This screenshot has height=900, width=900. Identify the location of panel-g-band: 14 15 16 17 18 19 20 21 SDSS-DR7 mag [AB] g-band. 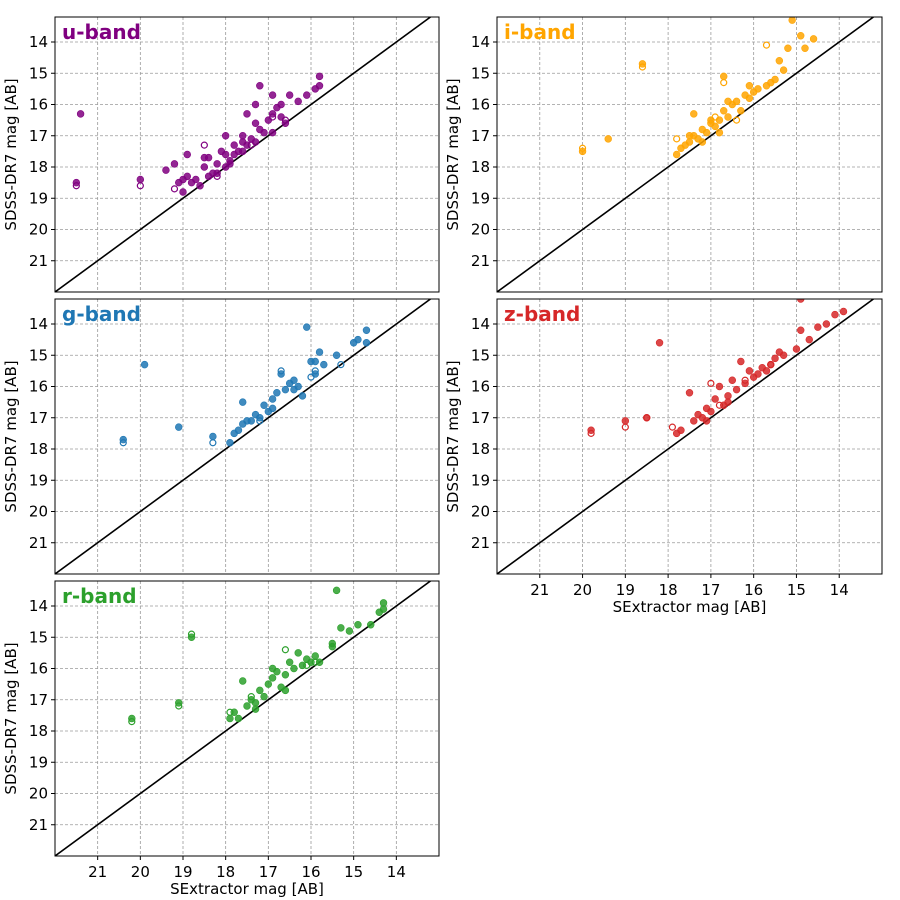
(221, 436).